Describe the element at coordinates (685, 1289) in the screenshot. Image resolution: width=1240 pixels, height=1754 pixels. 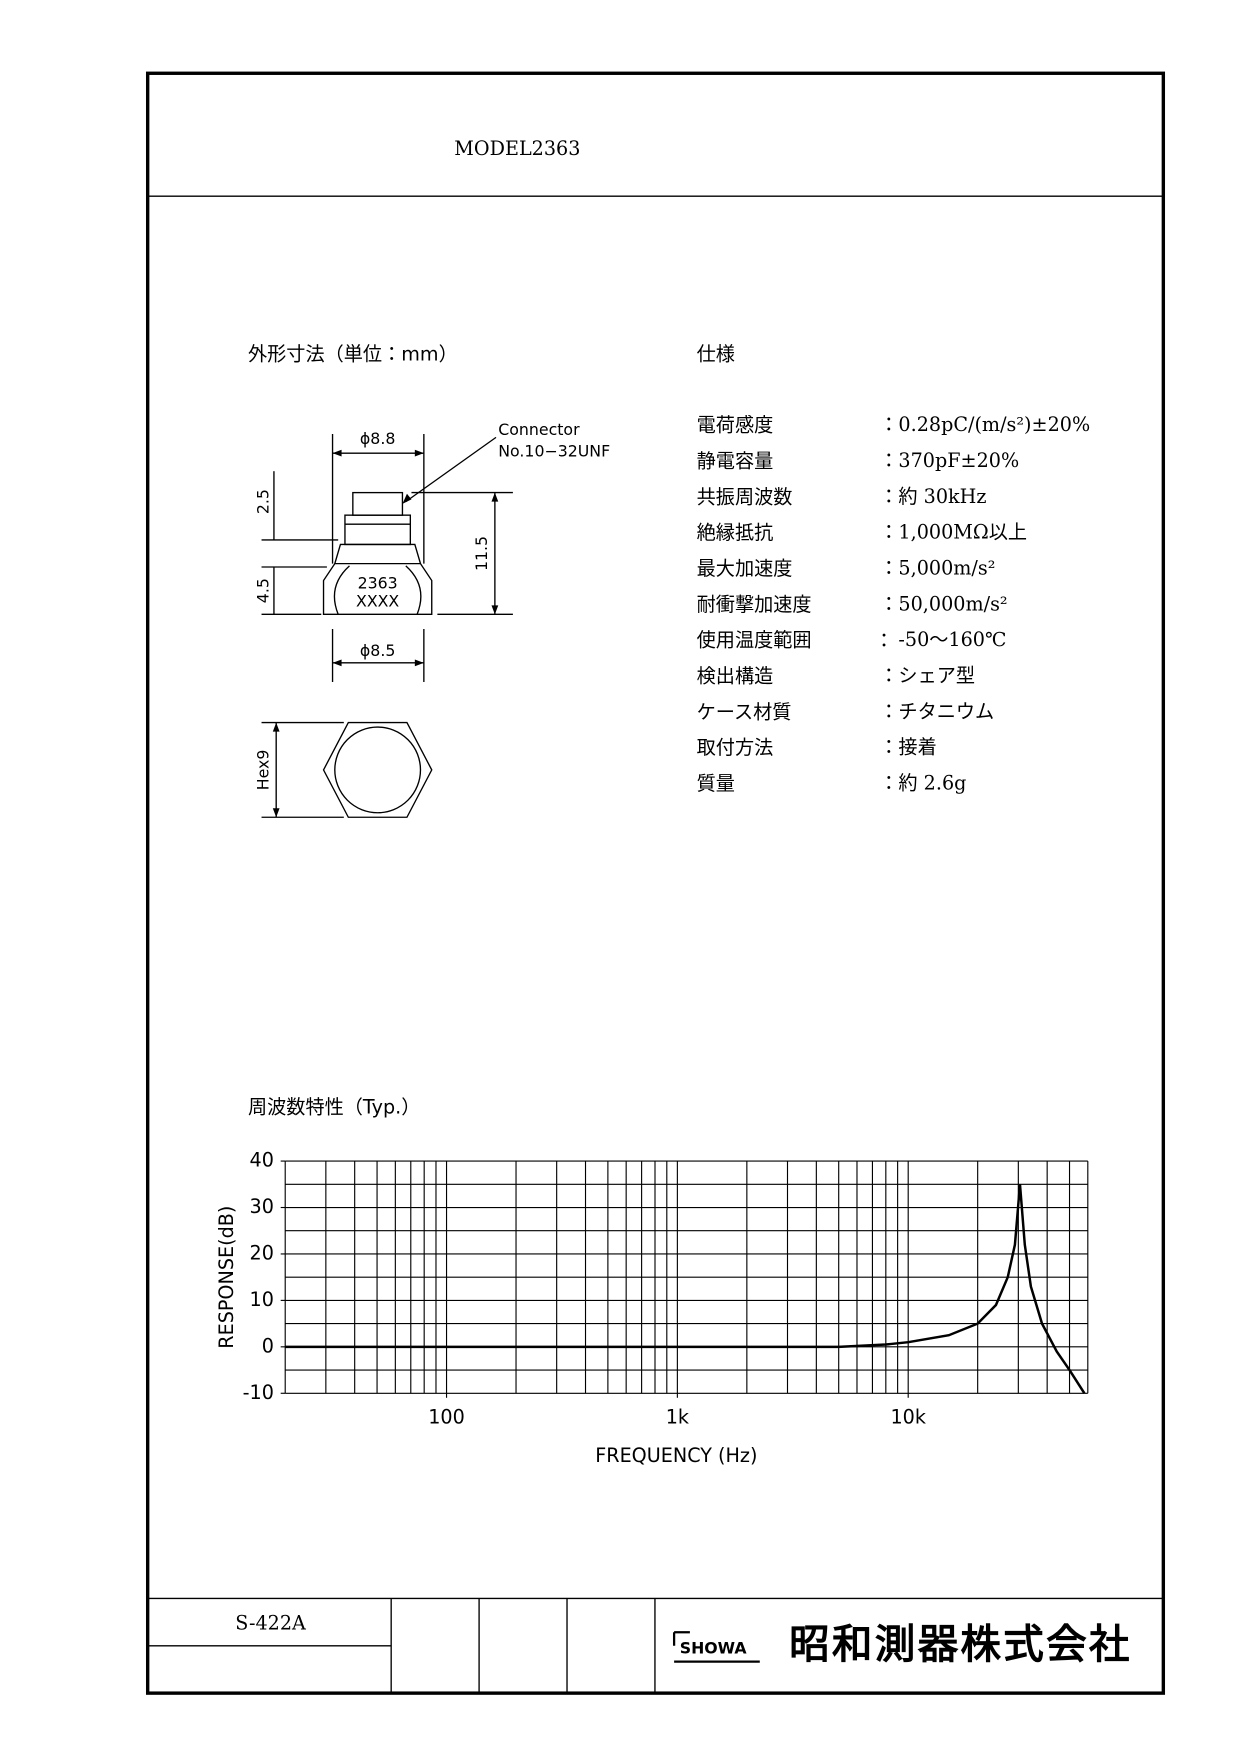
I see `response-curve` at that location.